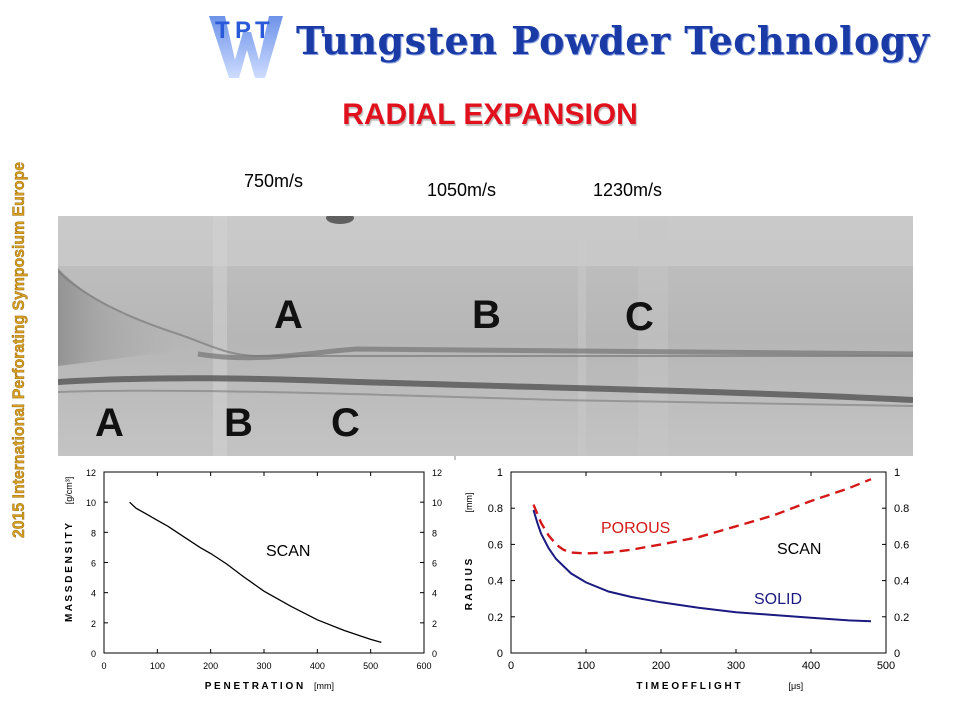 This screenshot has width=960, height=725. What do you see at coordinates (469, 503) in the screenshot?
I see `y-axis-unit: [mm]` at bounding box center [469, 503].